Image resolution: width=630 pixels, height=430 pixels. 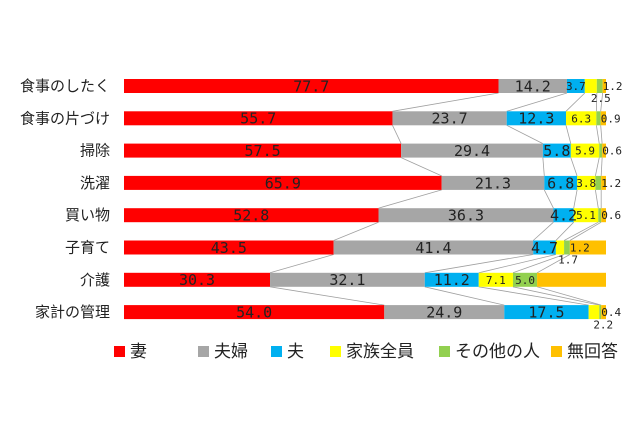 I want to click on data-label: 4.2, so click(x=563, y=216).